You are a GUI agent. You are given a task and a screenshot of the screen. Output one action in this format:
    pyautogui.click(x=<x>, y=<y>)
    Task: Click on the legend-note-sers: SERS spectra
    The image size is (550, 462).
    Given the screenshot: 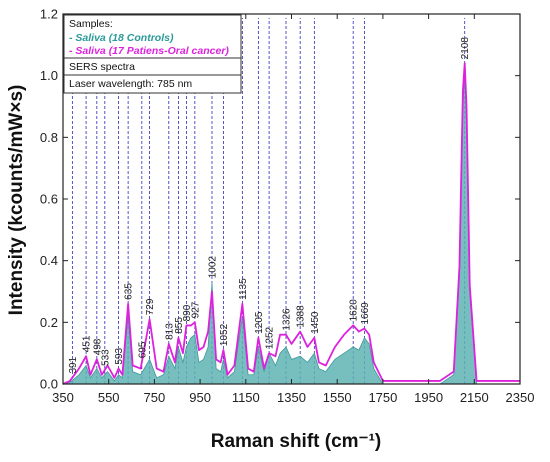 What is the action you would take?
    pyautogui.click(x=102, y=67)
    